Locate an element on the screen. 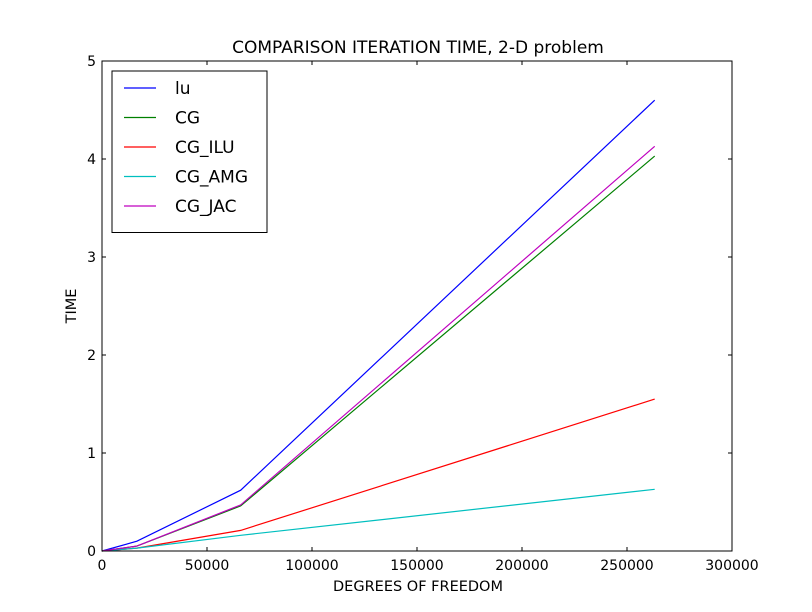 The image size is (812, 612). legend-label: CG_ILU is located at coordinates (205, 148).